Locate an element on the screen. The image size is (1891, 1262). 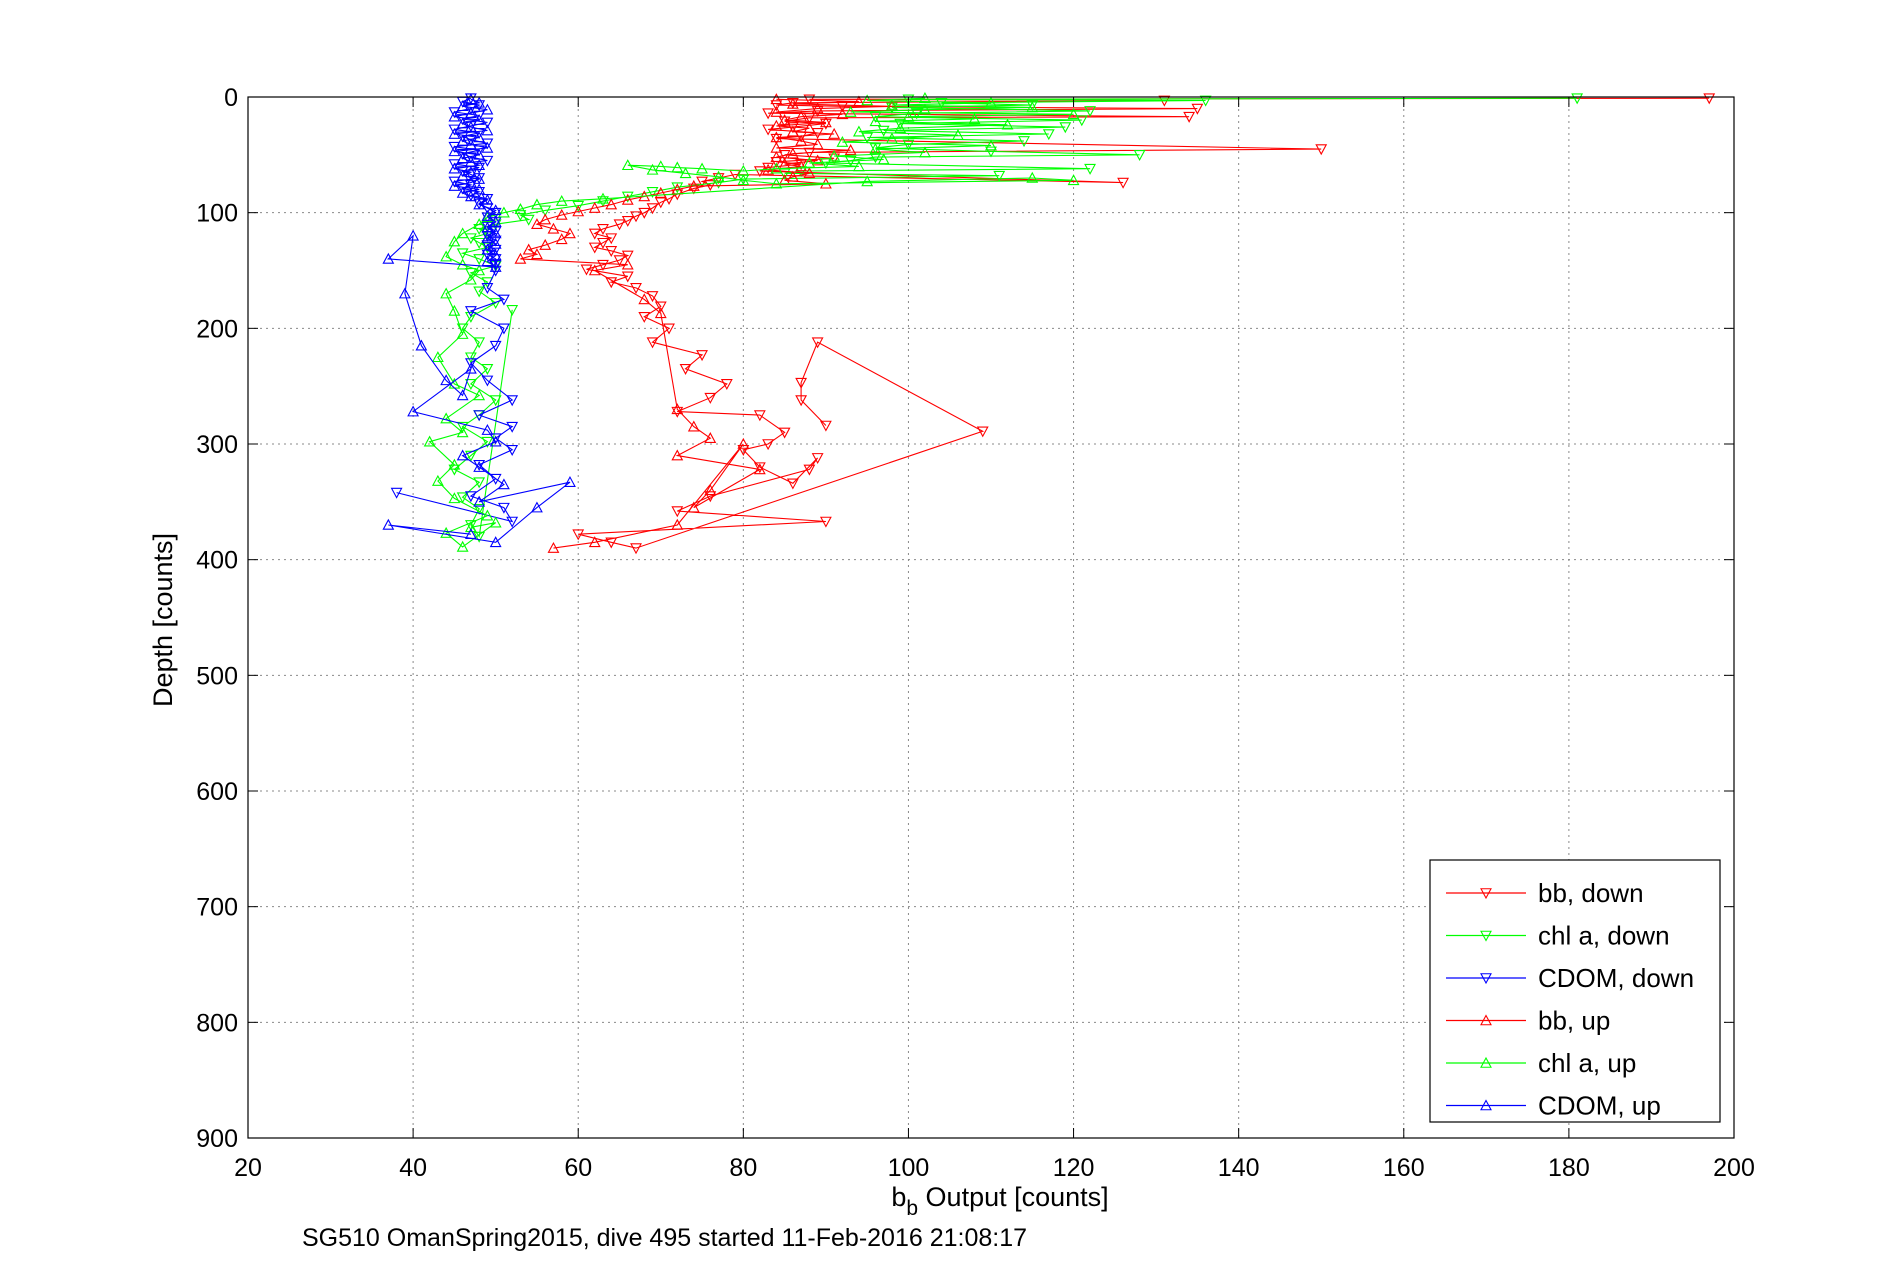
y-tick-labels: 0 100 200 300 400 500 600 700 800 900 is located at coordinates (217, 618).